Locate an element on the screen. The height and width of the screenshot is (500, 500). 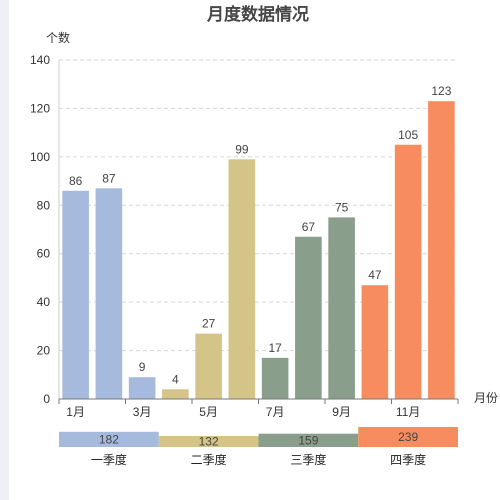
bar-value-label: 67 is located at coordinates (309, 227).